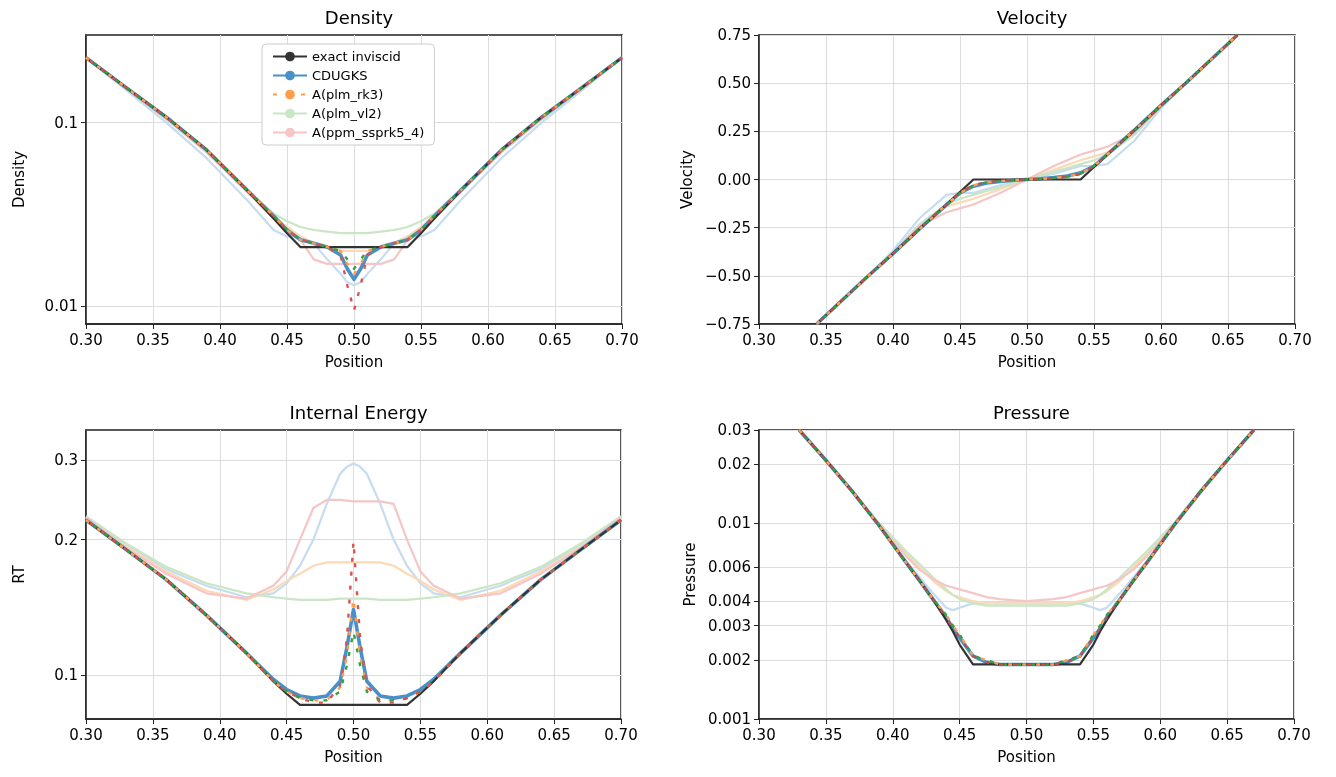 The image size is (1336, 777). I want to click on legend-label: A(plm_rk3), so click(348, 94).